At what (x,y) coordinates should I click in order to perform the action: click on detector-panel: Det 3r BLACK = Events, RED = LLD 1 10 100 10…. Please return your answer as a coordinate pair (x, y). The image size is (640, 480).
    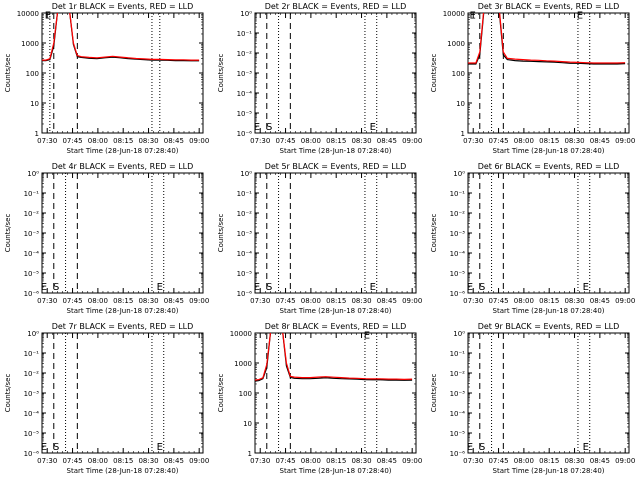
    Looking at the image, I should click on (532, 80).